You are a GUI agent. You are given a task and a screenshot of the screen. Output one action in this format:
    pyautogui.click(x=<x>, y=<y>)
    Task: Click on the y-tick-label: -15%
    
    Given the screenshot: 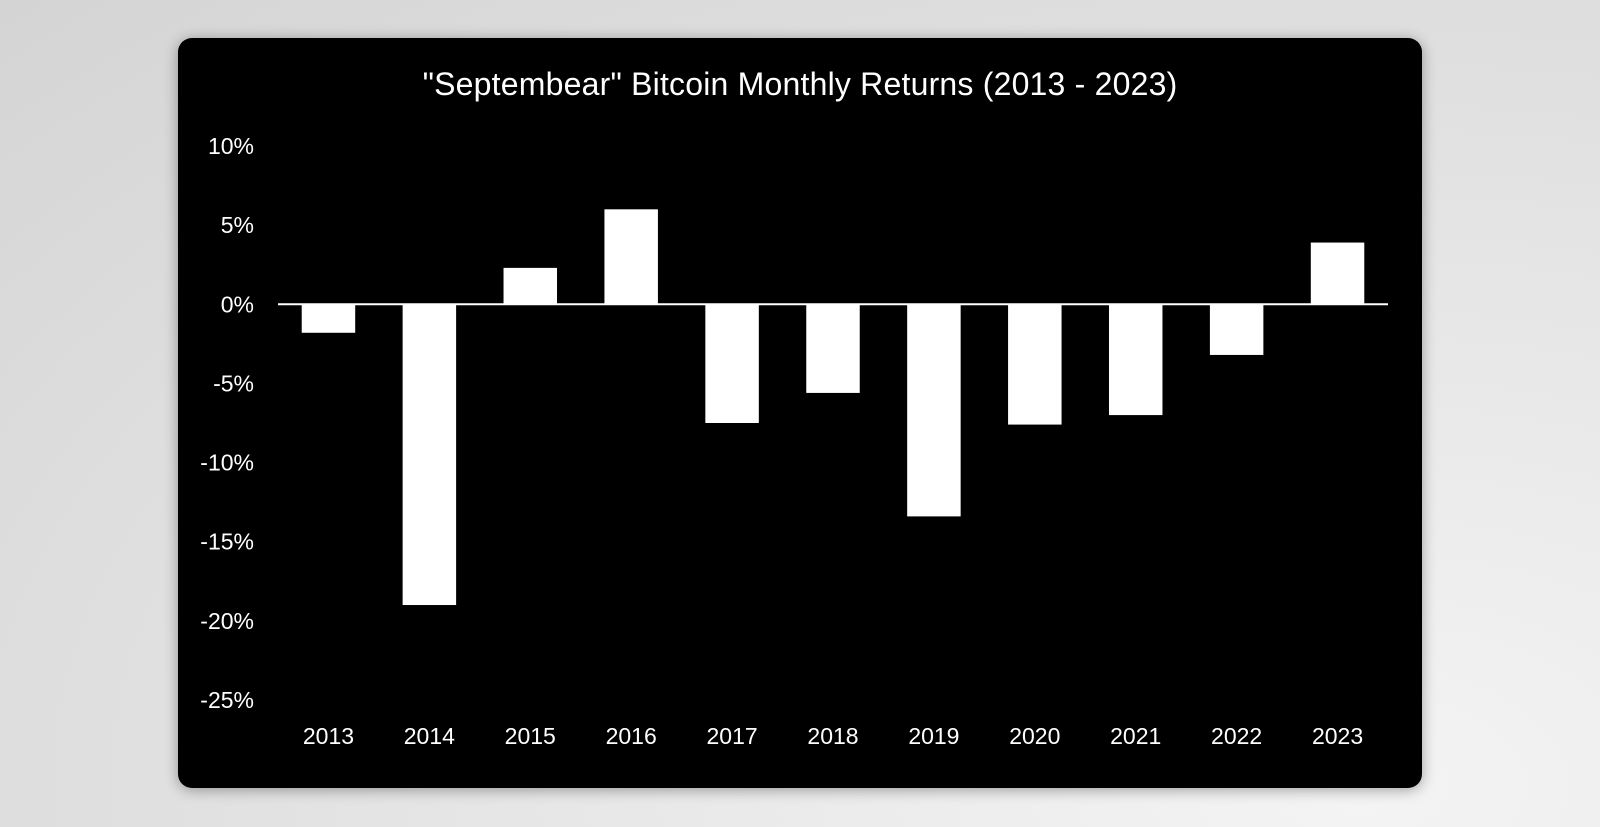 What is the action you would take?
    pyautogui.click(x=227, y=542)
    